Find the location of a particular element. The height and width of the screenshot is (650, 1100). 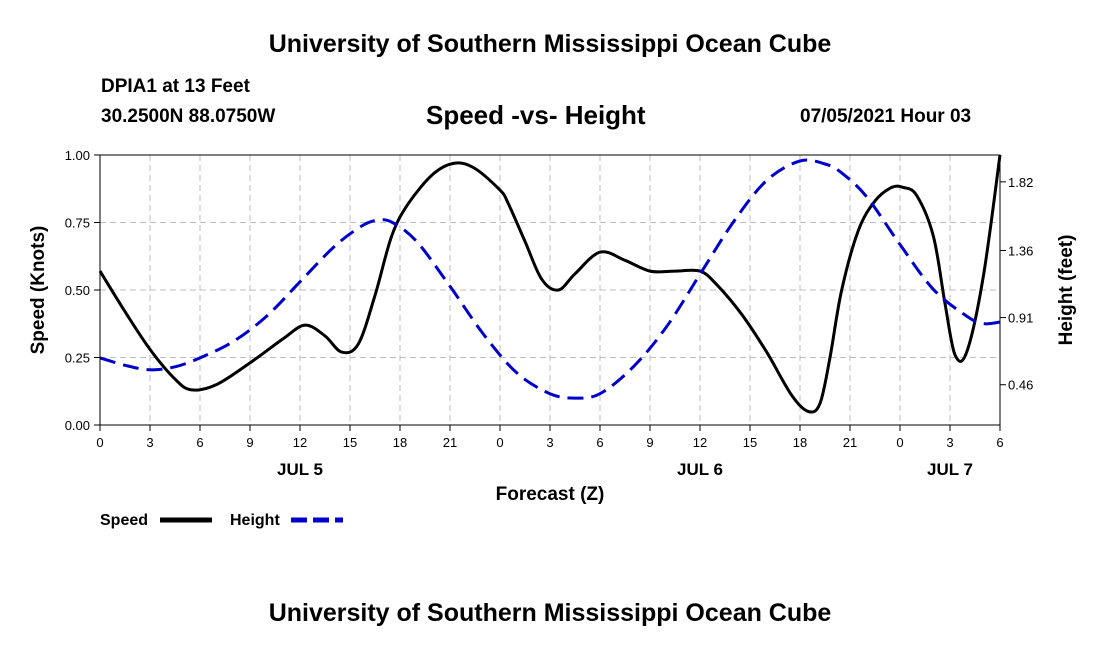

y-axis-title: Speed (Knots) is located at coordinates (38, 290).